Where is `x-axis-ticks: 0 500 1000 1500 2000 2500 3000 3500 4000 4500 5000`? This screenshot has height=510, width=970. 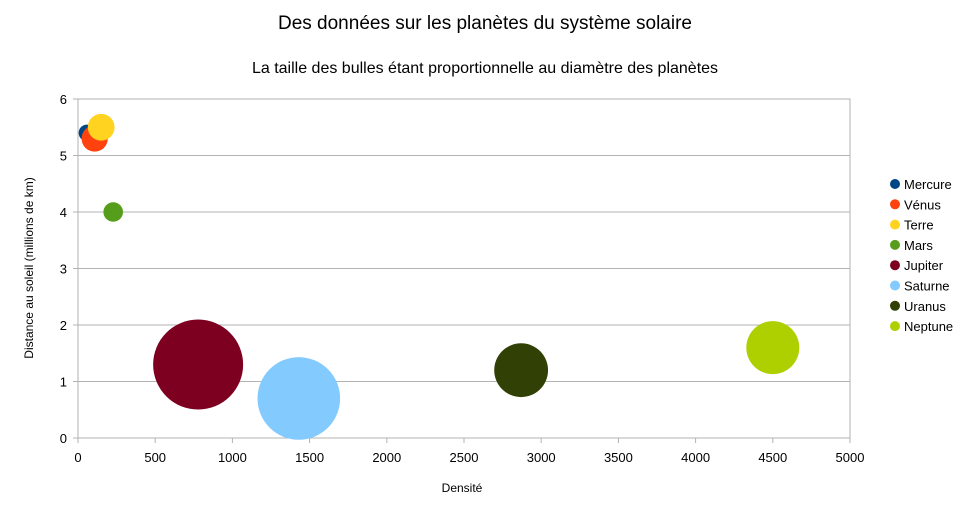 x-axis-ticks: 0 500 1000 1500 2000 2500 3000 3500 4000 4500 5000 is located at coordinates (469, 451).